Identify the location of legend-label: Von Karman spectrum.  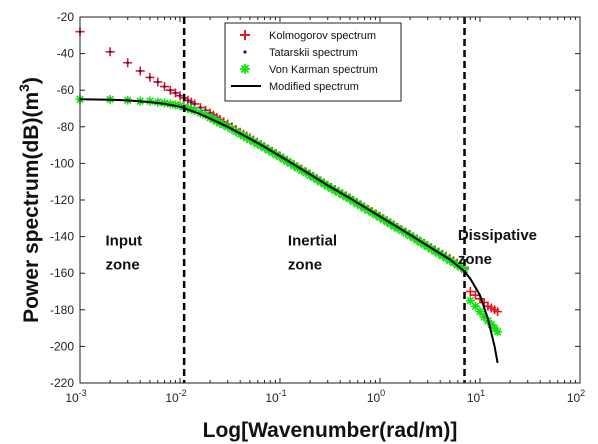
(323, 70).